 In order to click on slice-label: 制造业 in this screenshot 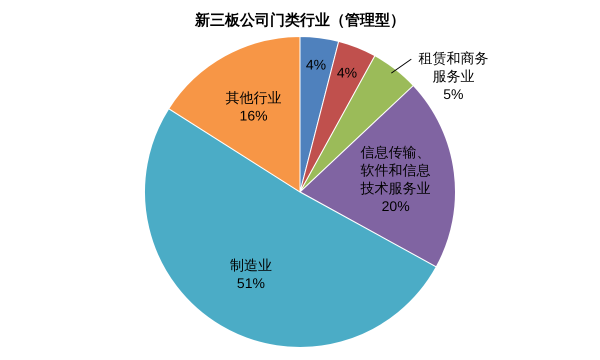, I will do `click(251, 264)`.